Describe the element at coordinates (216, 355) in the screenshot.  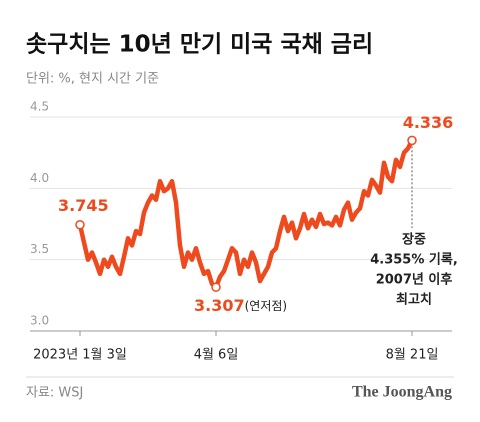
I see `x-tick-label: 4월 6일` at that location.